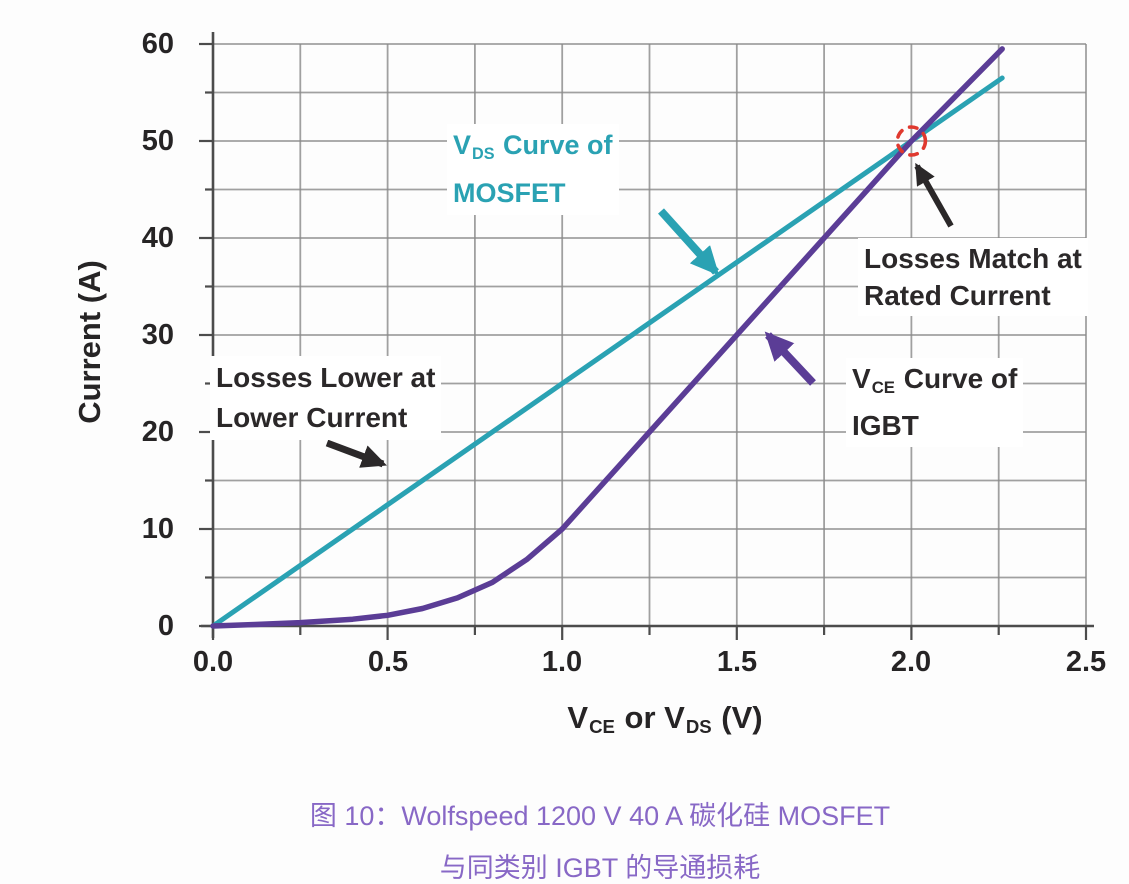 This screenshot has width=1129, height=884. Describe the element at coordinates (934, 195) in the screenshot. I see `losses-match-arrow` at that location.